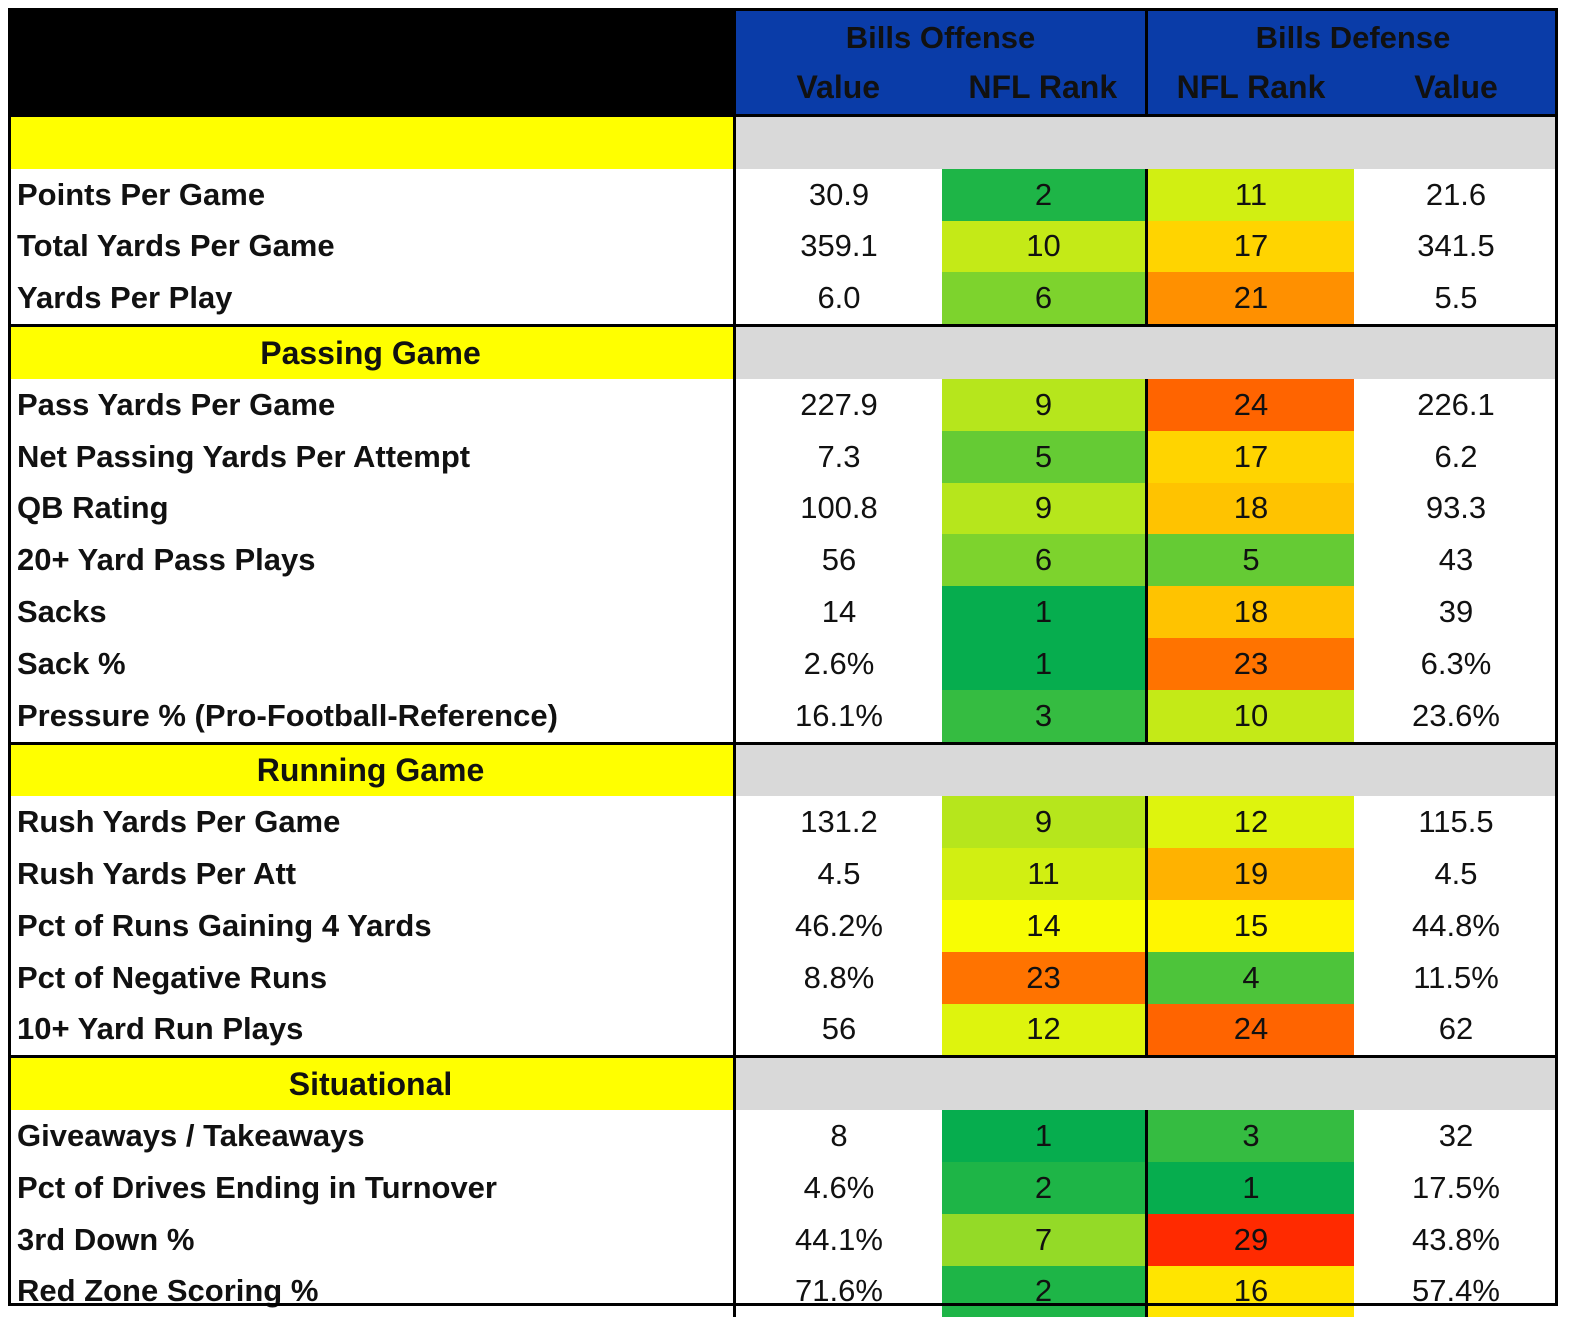  I want to click on offense-value: 131.2, so click(839, 822).